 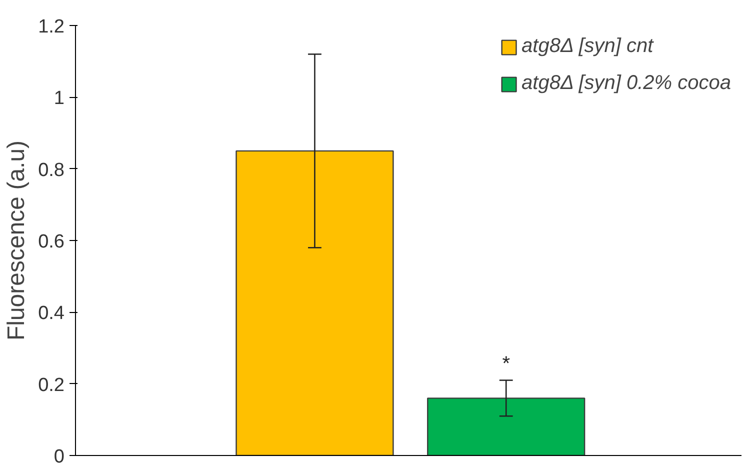 What do you see at coordinates (506, 363) in the screenshot?
I see `data-label: *` at bounding box center [506, 363].